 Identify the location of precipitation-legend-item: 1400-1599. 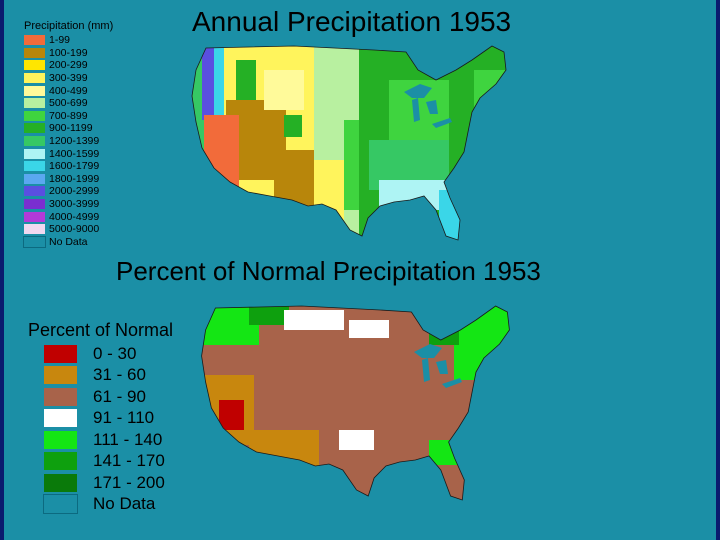
(68, 153).